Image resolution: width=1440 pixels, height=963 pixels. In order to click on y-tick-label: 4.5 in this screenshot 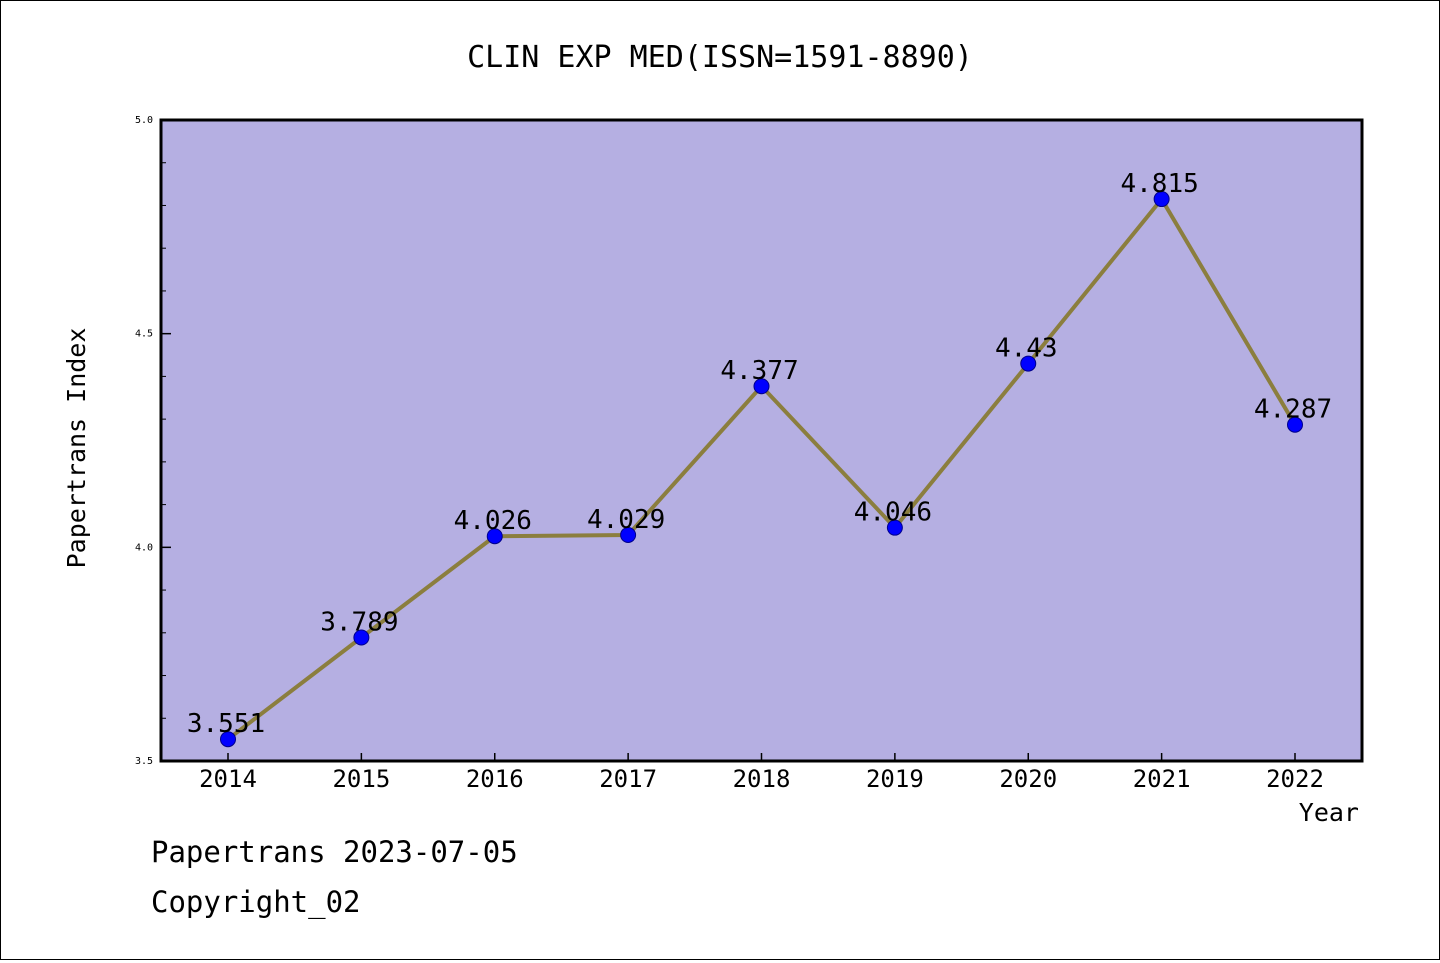, I will do `click(144, 334)`.